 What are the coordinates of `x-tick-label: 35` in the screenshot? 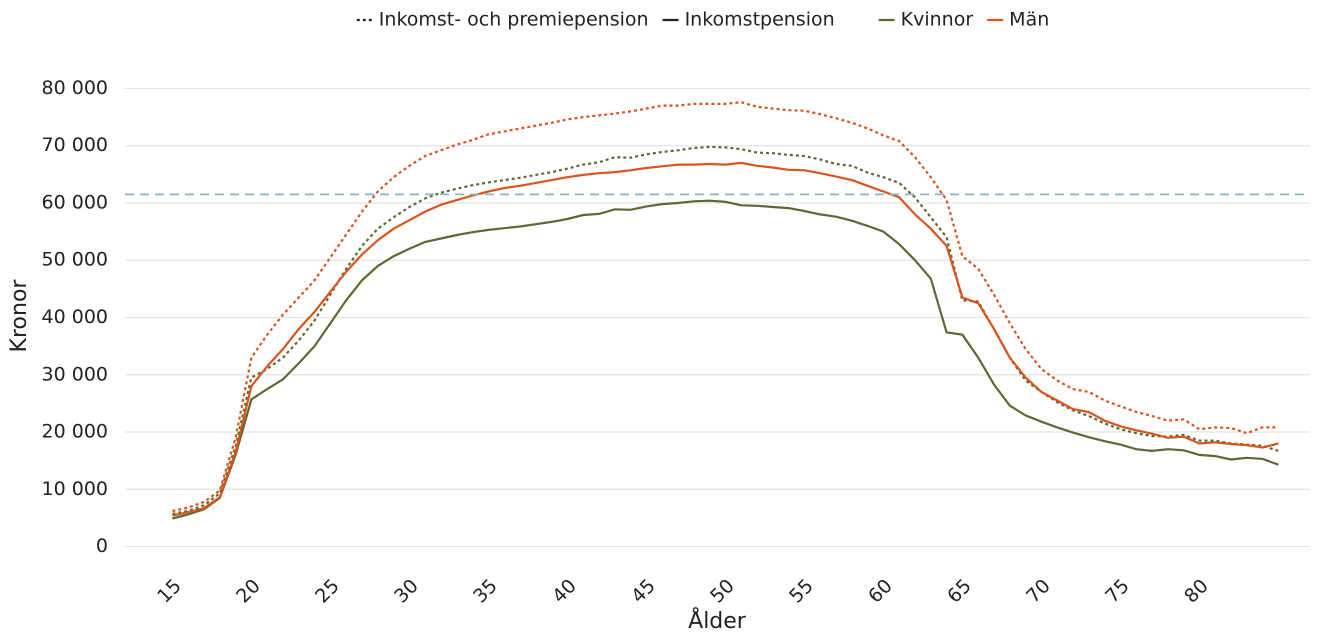 It's located at (485, 591).